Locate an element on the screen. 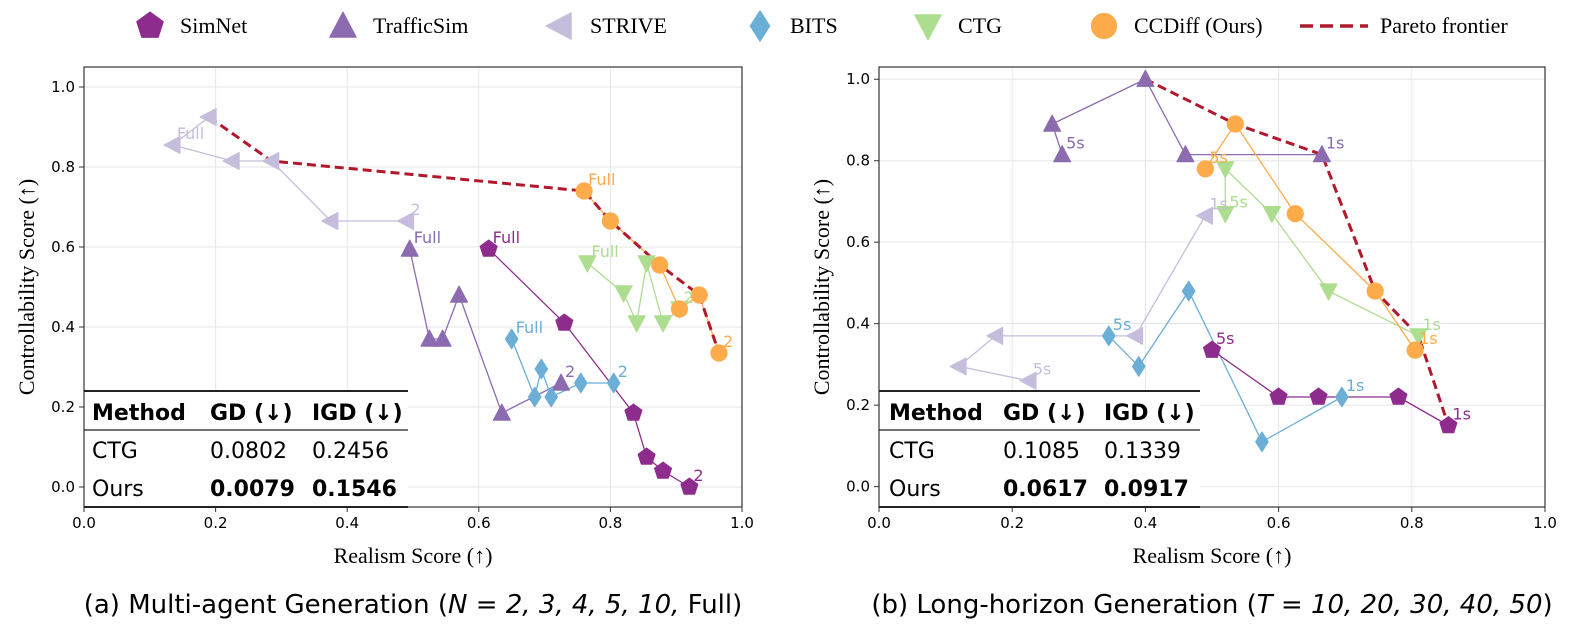 Image resolution: width=1578 pixels, height=644 pixels. data-label-simnet: 5s is located at coordinates (1225, 338).